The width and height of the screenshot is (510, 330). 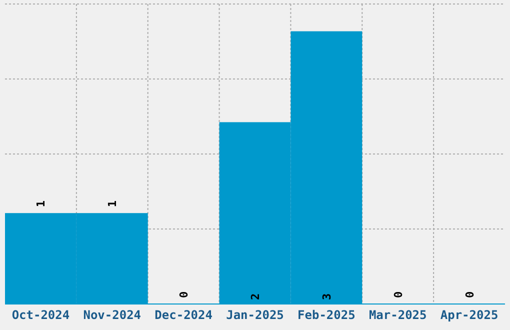 What do you see at coordinates (41, 315) in the screenshot?
I see `x-tick-label: Oct-2024` at bounding box center [41, 315].